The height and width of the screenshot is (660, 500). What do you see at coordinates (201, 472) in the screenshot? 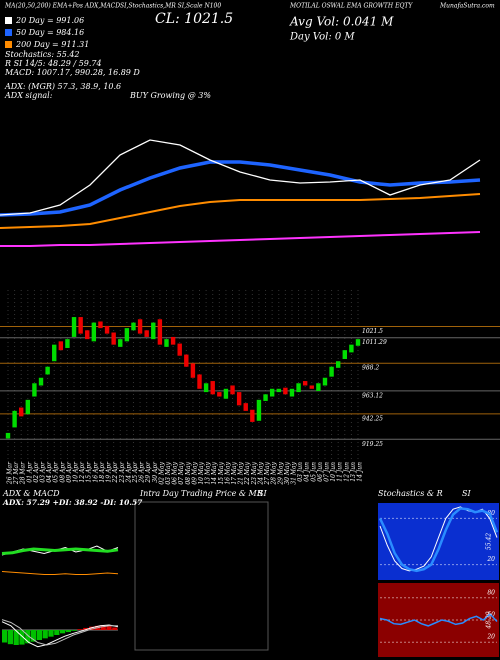
I see `x-tick-label: 10 May` at bounding box center [201, 472].